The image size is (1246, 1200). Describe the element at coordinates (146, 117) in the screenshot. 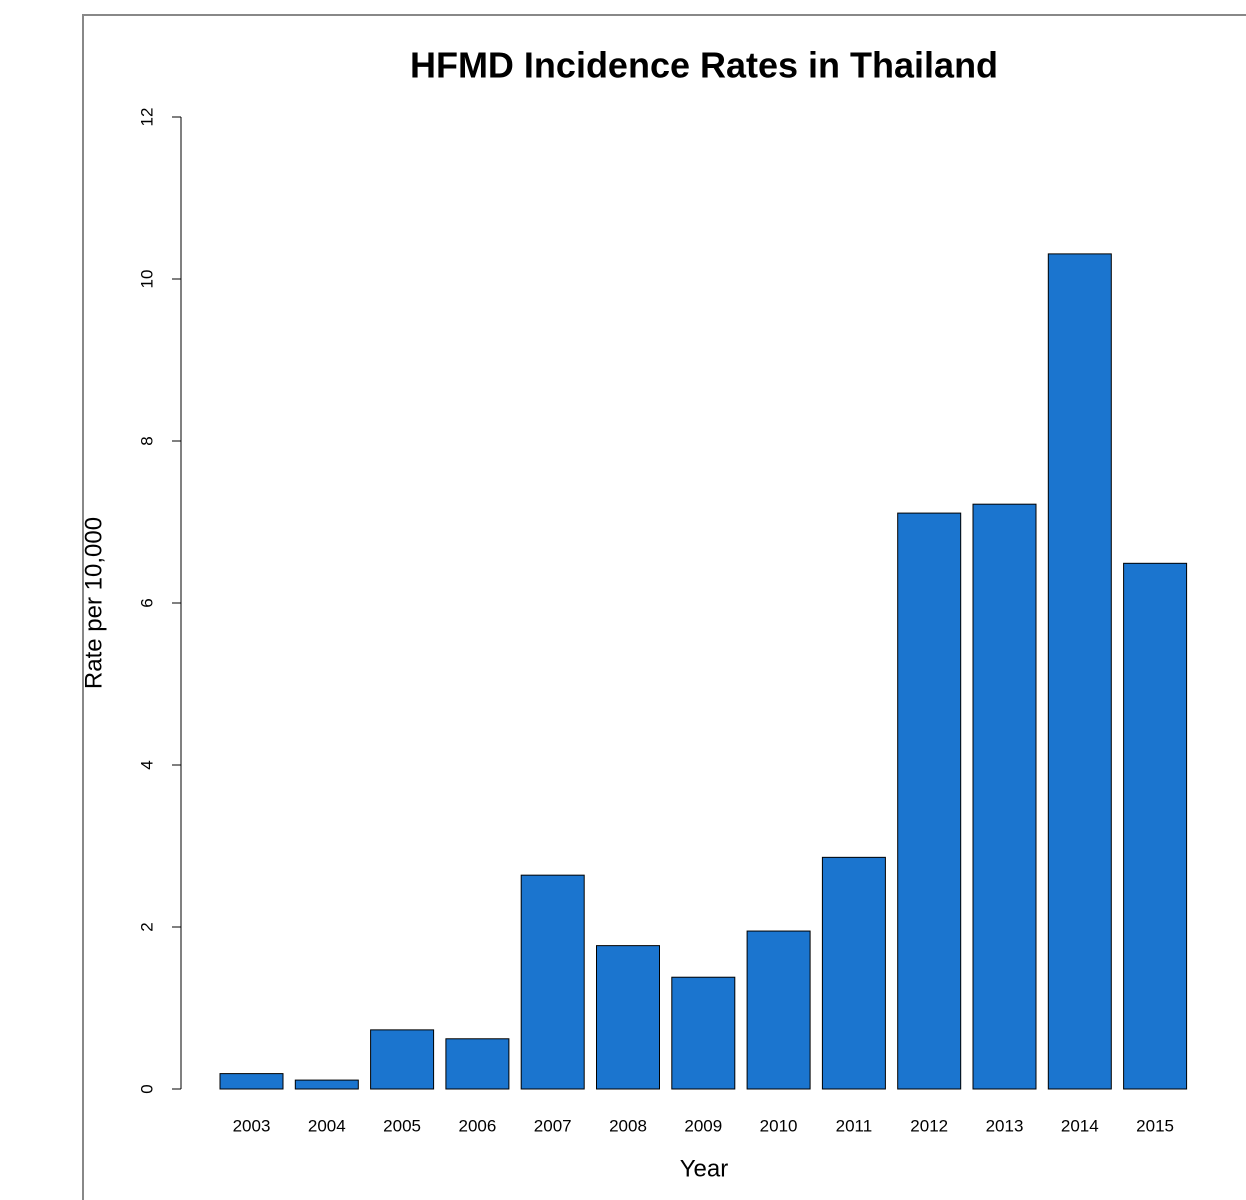

I see `y-tick-label: 12` at that location.